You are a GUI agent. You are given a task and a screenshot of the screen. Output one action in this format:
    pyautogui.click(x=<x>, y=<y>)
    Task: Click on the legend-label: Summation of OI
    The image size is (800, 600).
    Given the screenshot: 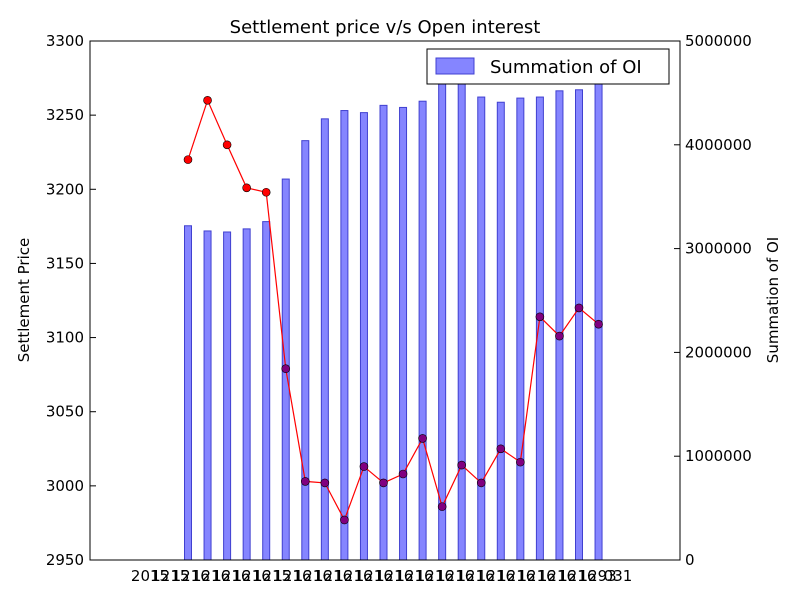 What is the action you would take?
    pyautogui.click(x=566, y=67)
    